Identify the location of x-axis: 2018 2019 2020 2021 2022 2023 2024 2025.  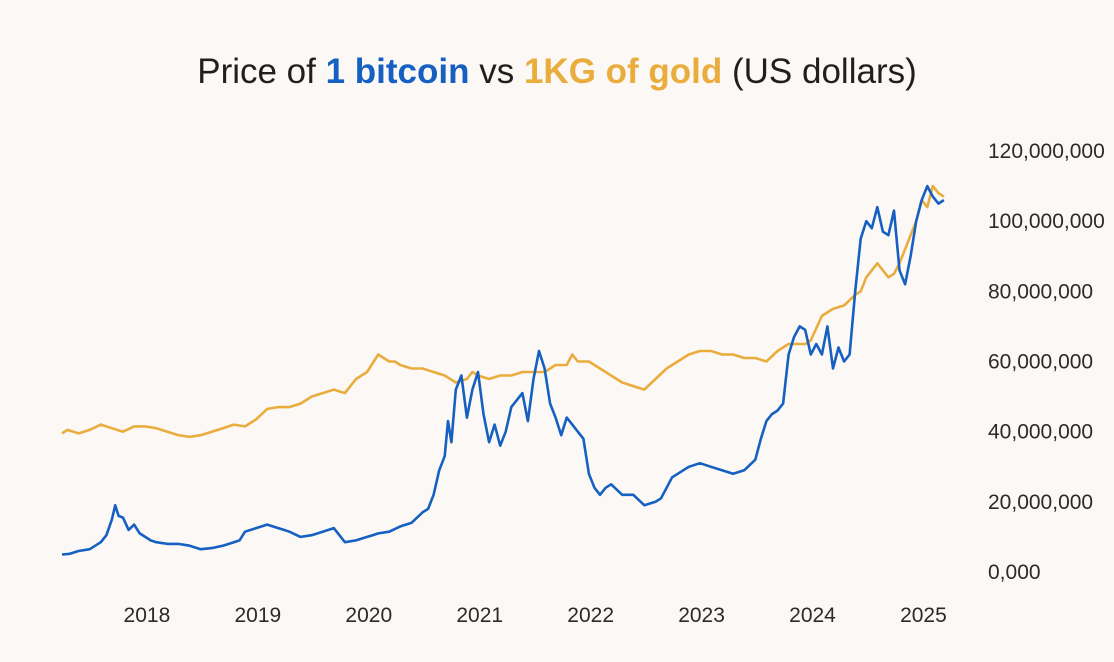
(535, 615).